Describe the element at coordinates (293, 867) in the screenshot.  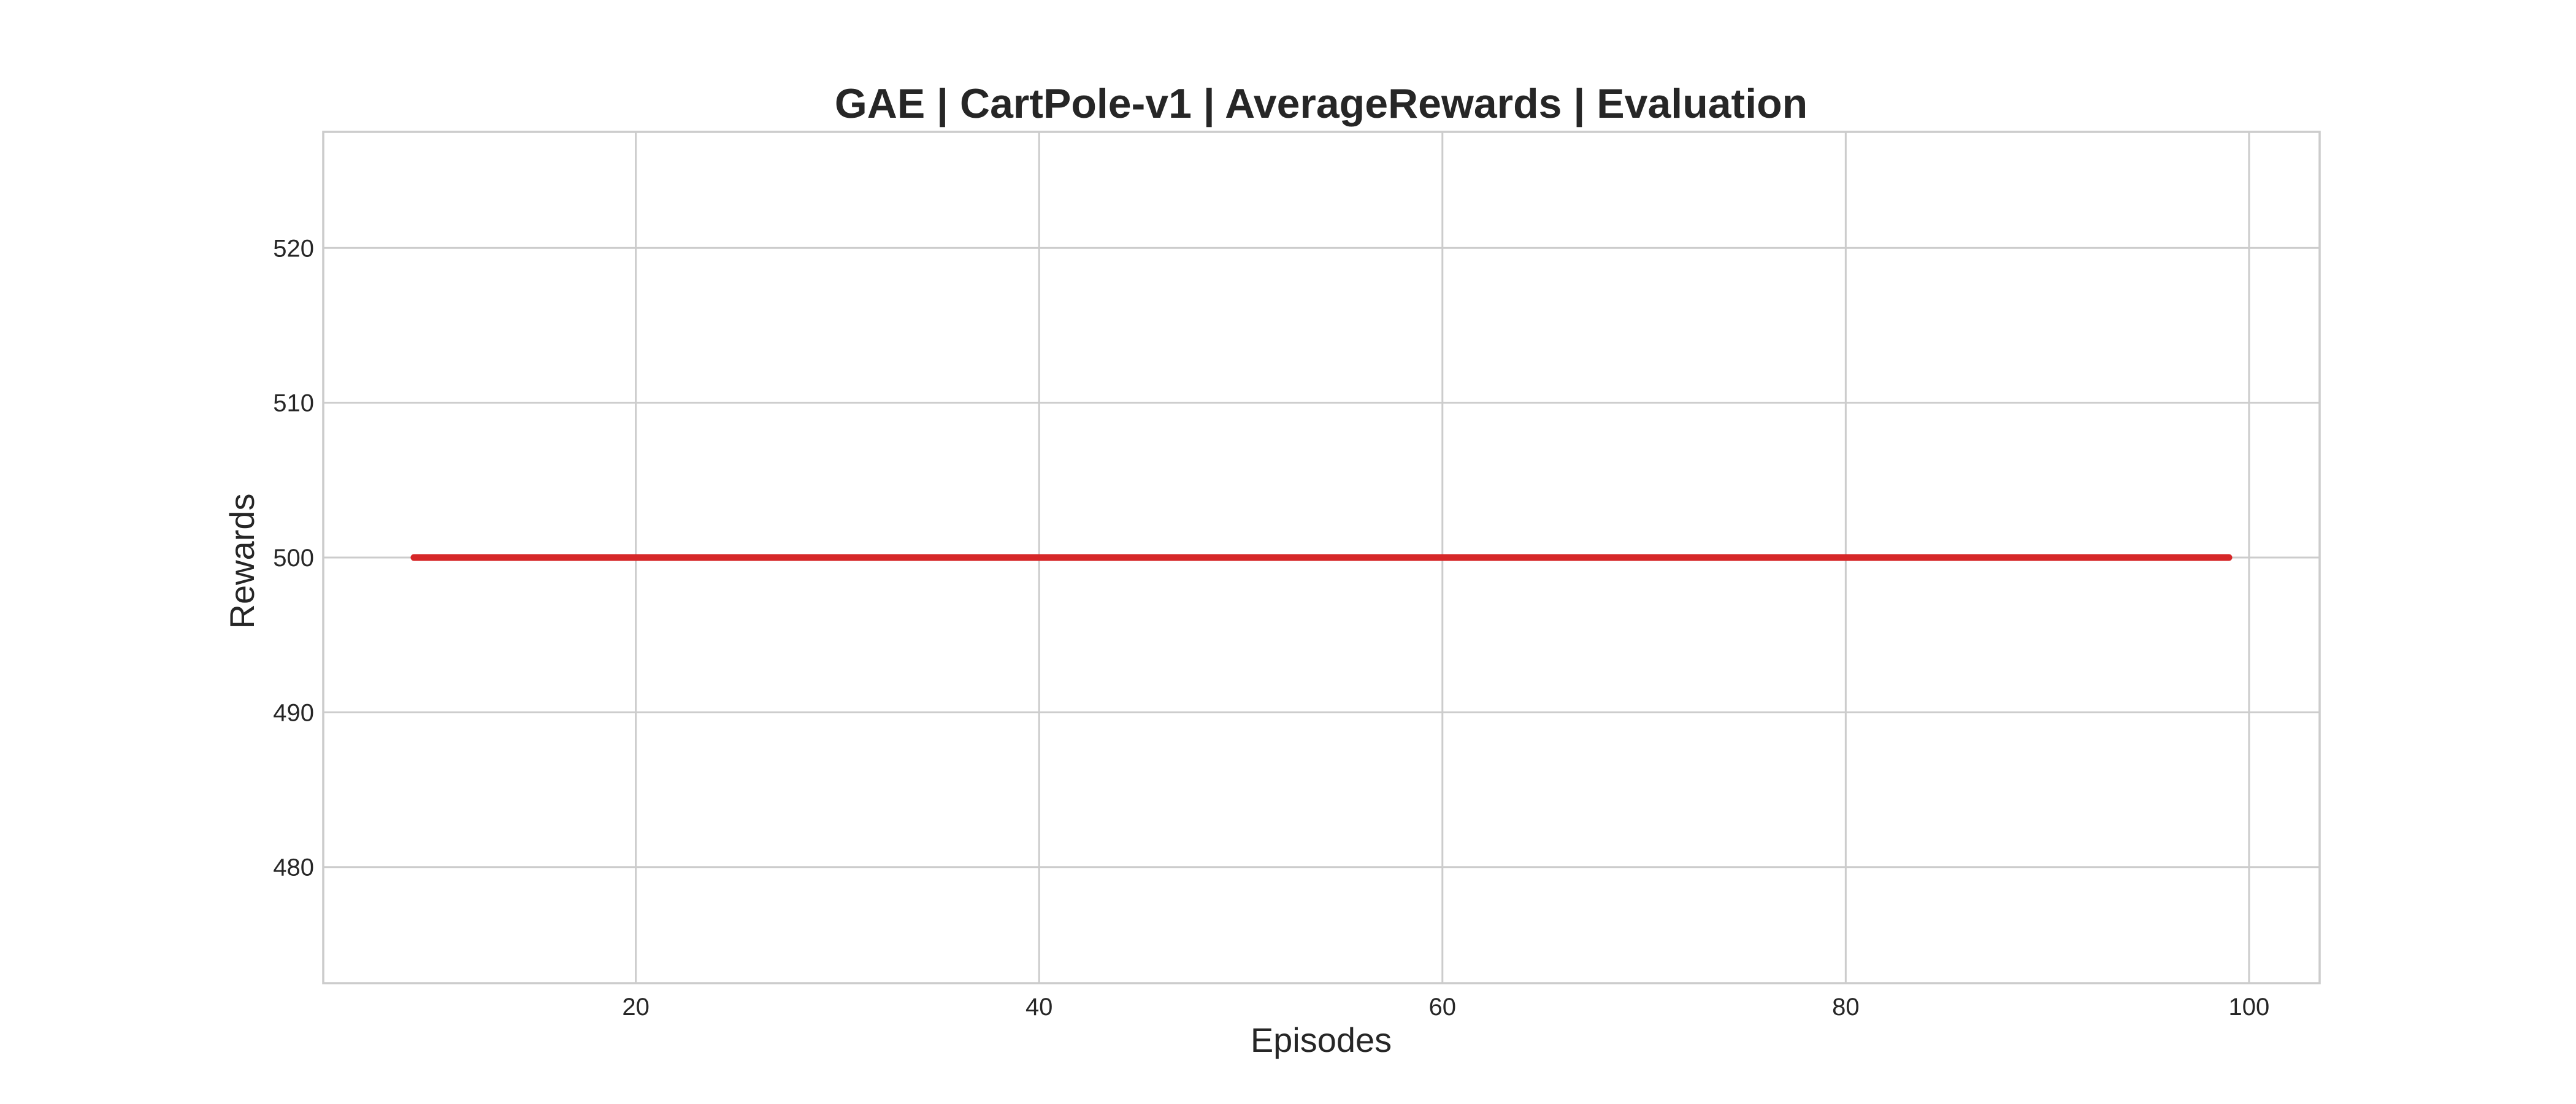
I see `y-tick-label: 480` at that location.